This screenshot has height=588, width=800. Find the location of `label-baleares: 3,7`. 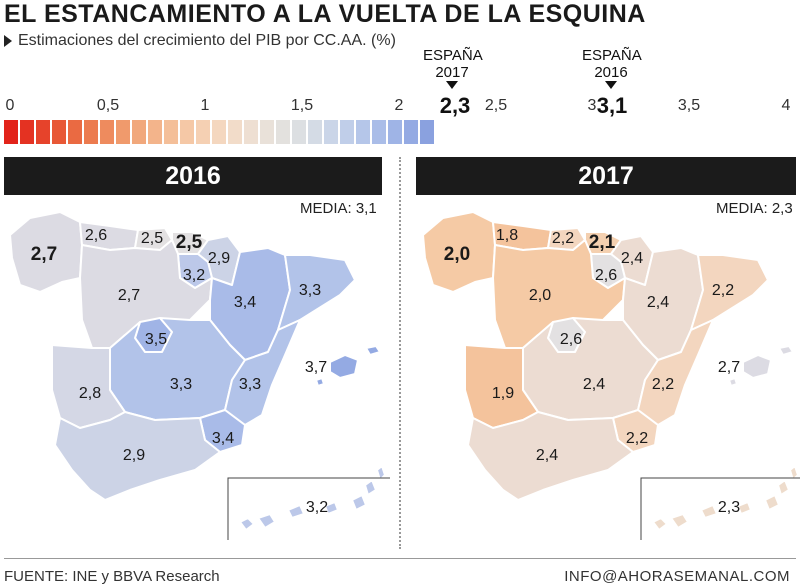

label-baleares: 3,7 is located at coordinates (316, 367).